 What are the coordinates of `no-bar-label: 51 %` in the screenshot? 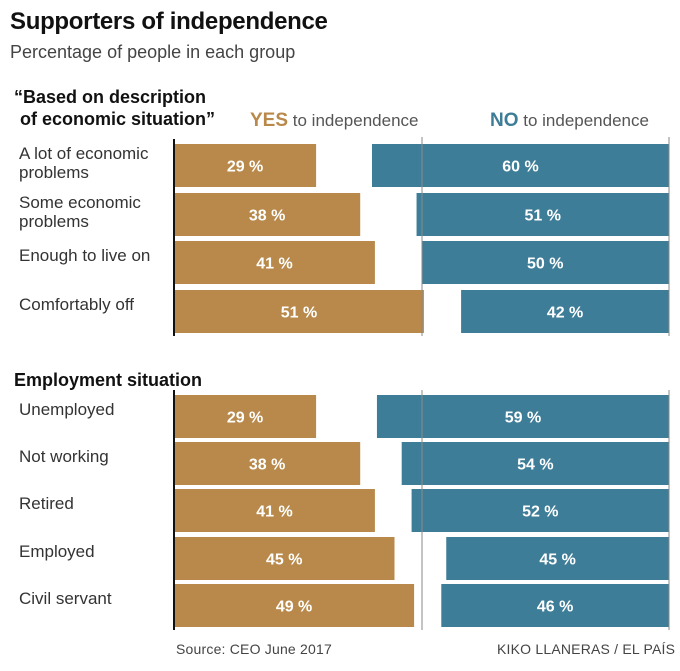 It's located at (543, 216).